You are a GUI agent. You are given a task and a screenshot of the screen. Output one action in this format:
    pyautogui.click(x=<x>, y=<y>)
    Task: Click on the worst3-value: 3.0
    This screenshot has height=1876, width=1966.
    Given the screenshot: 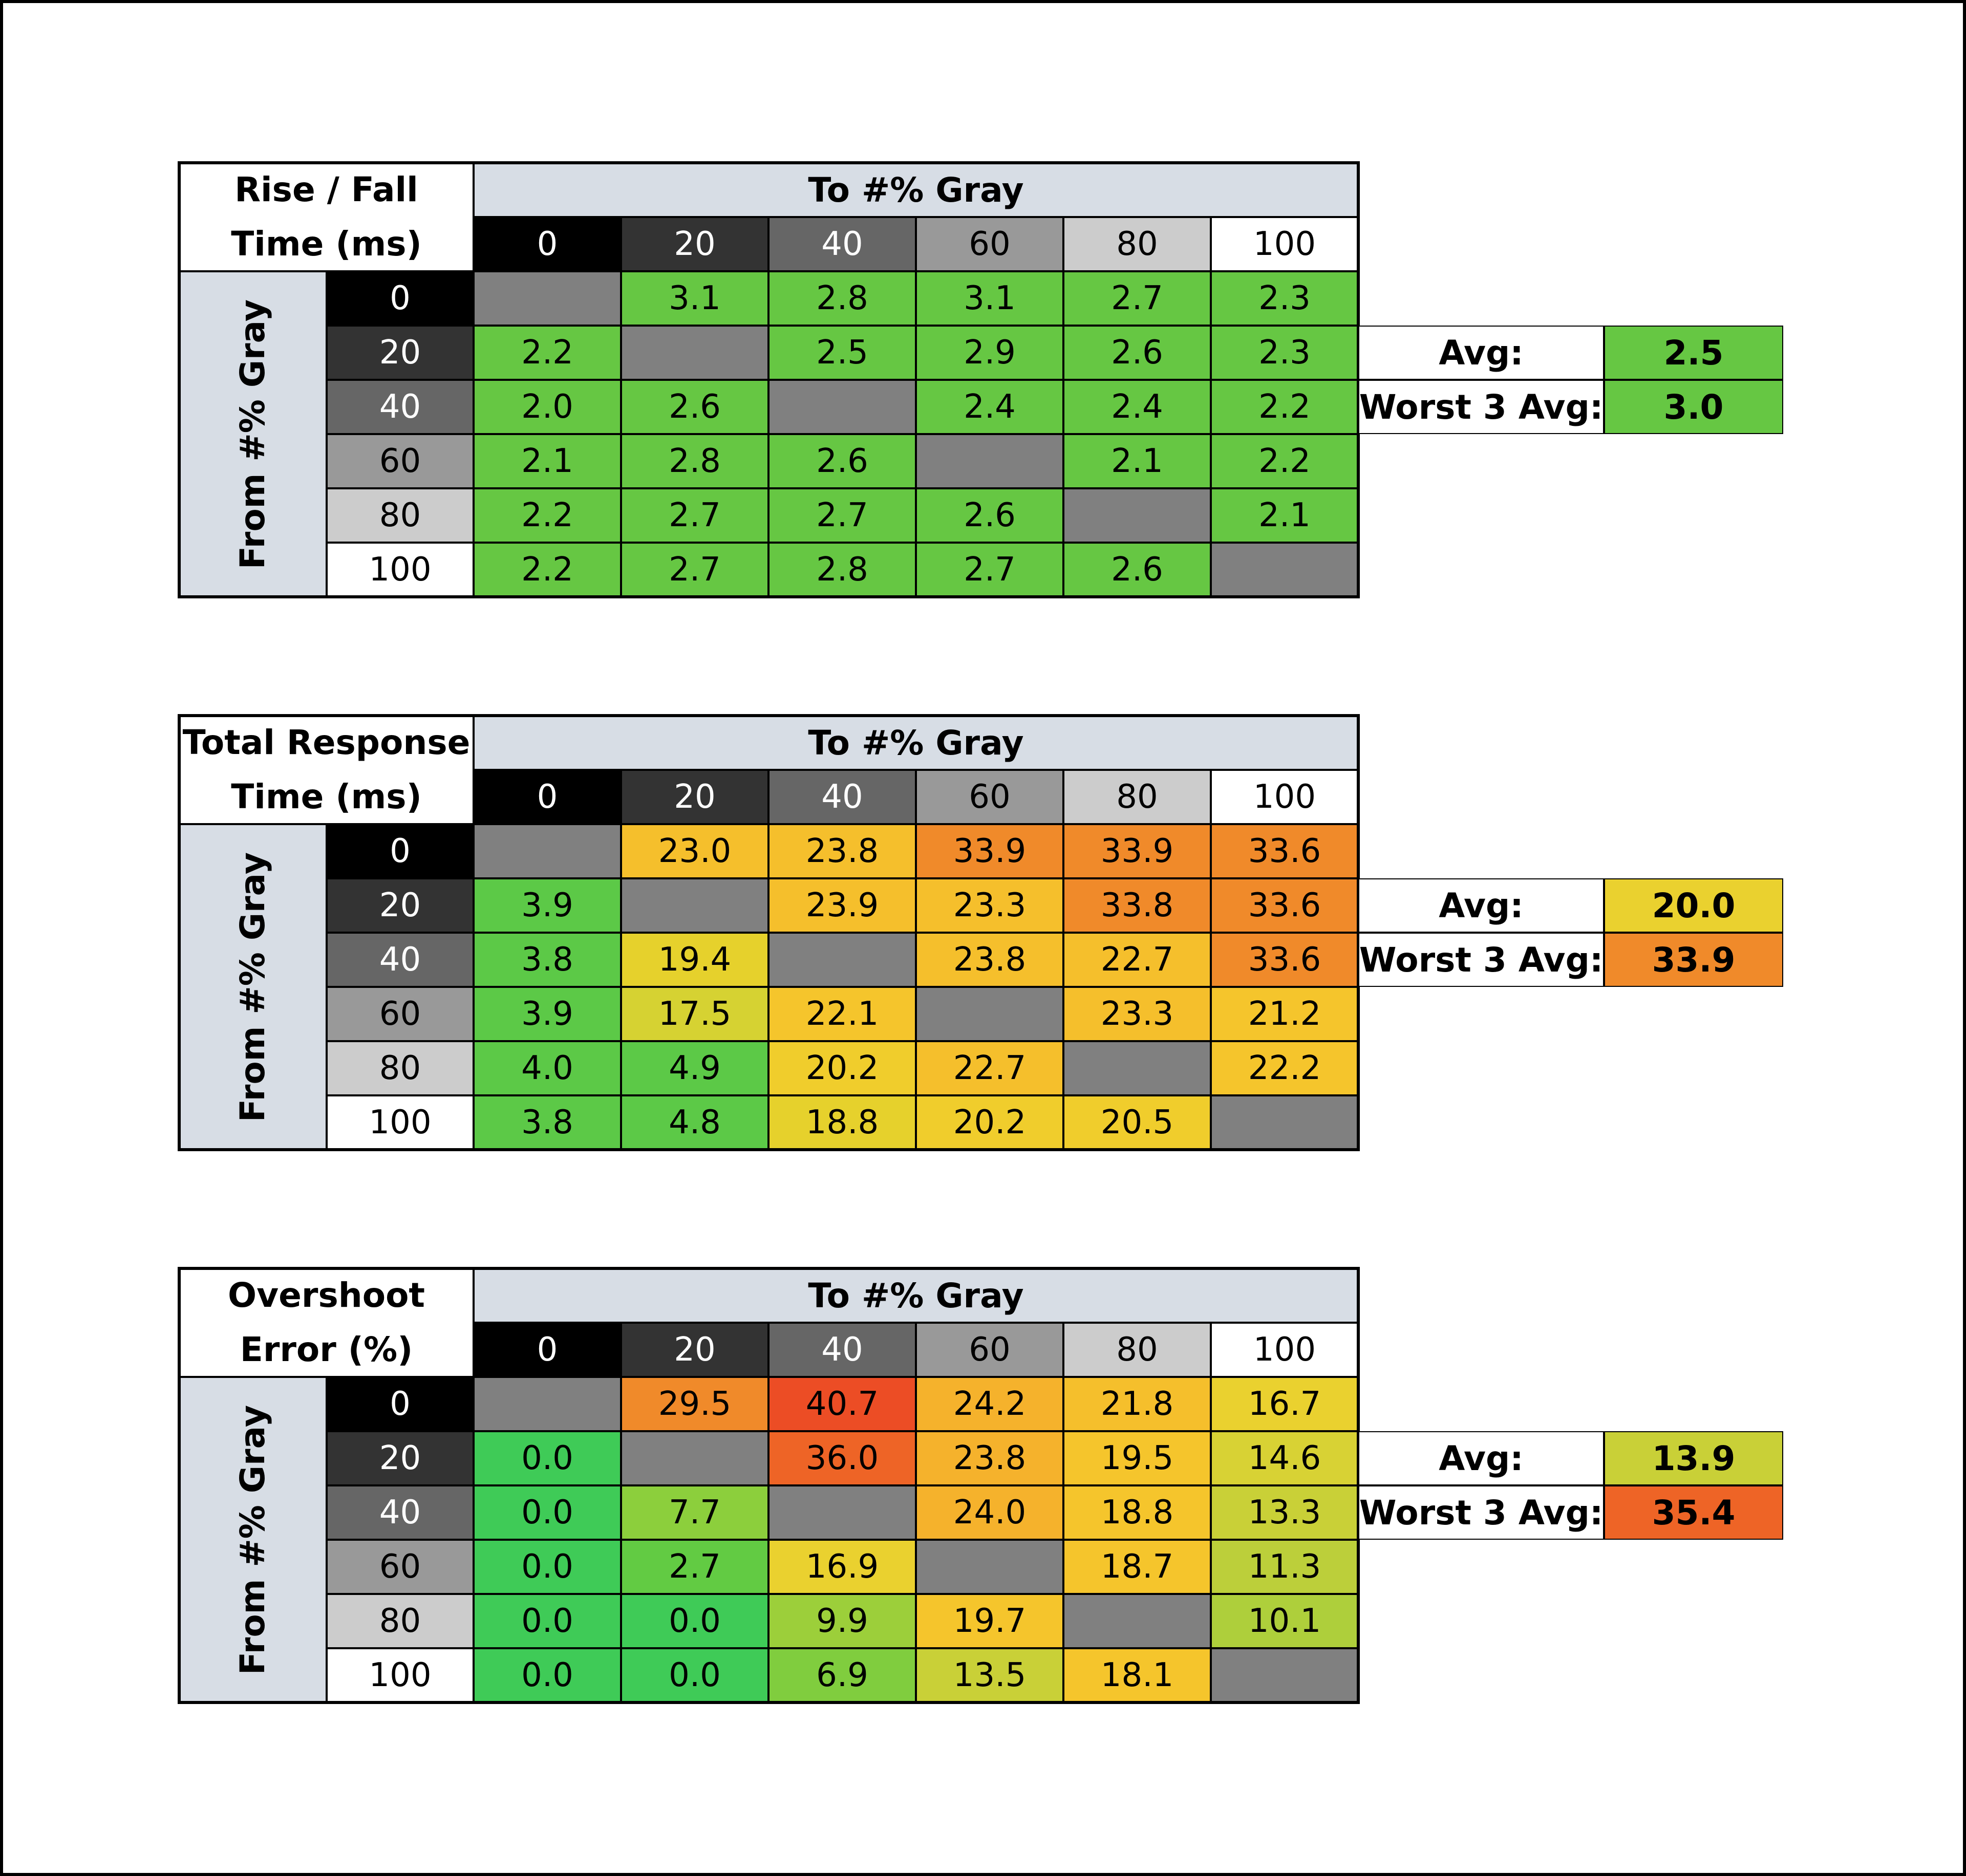 What is the action you would take?
    pyautogui.click(x=1693, y=407)
    